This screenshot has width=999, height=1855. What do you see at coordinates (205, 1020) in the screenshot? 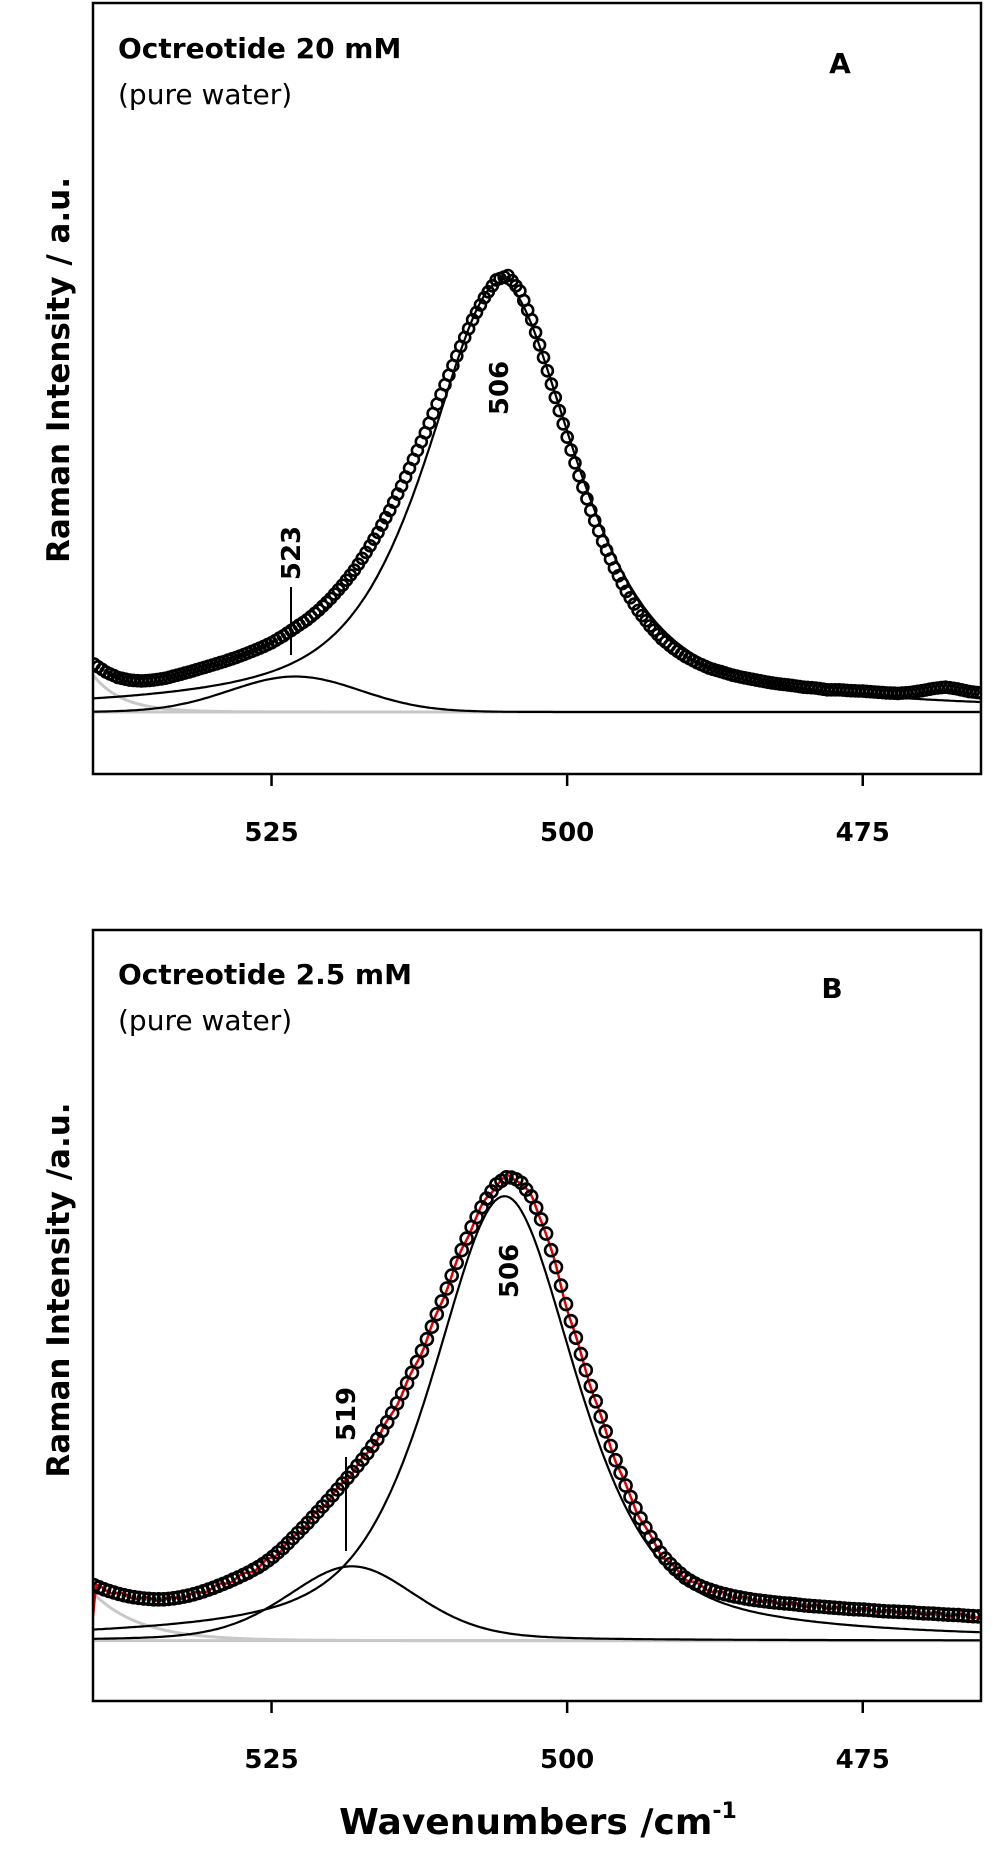
I see `panel-subtitle: (pure water)` at bounding box center [205, 1020].